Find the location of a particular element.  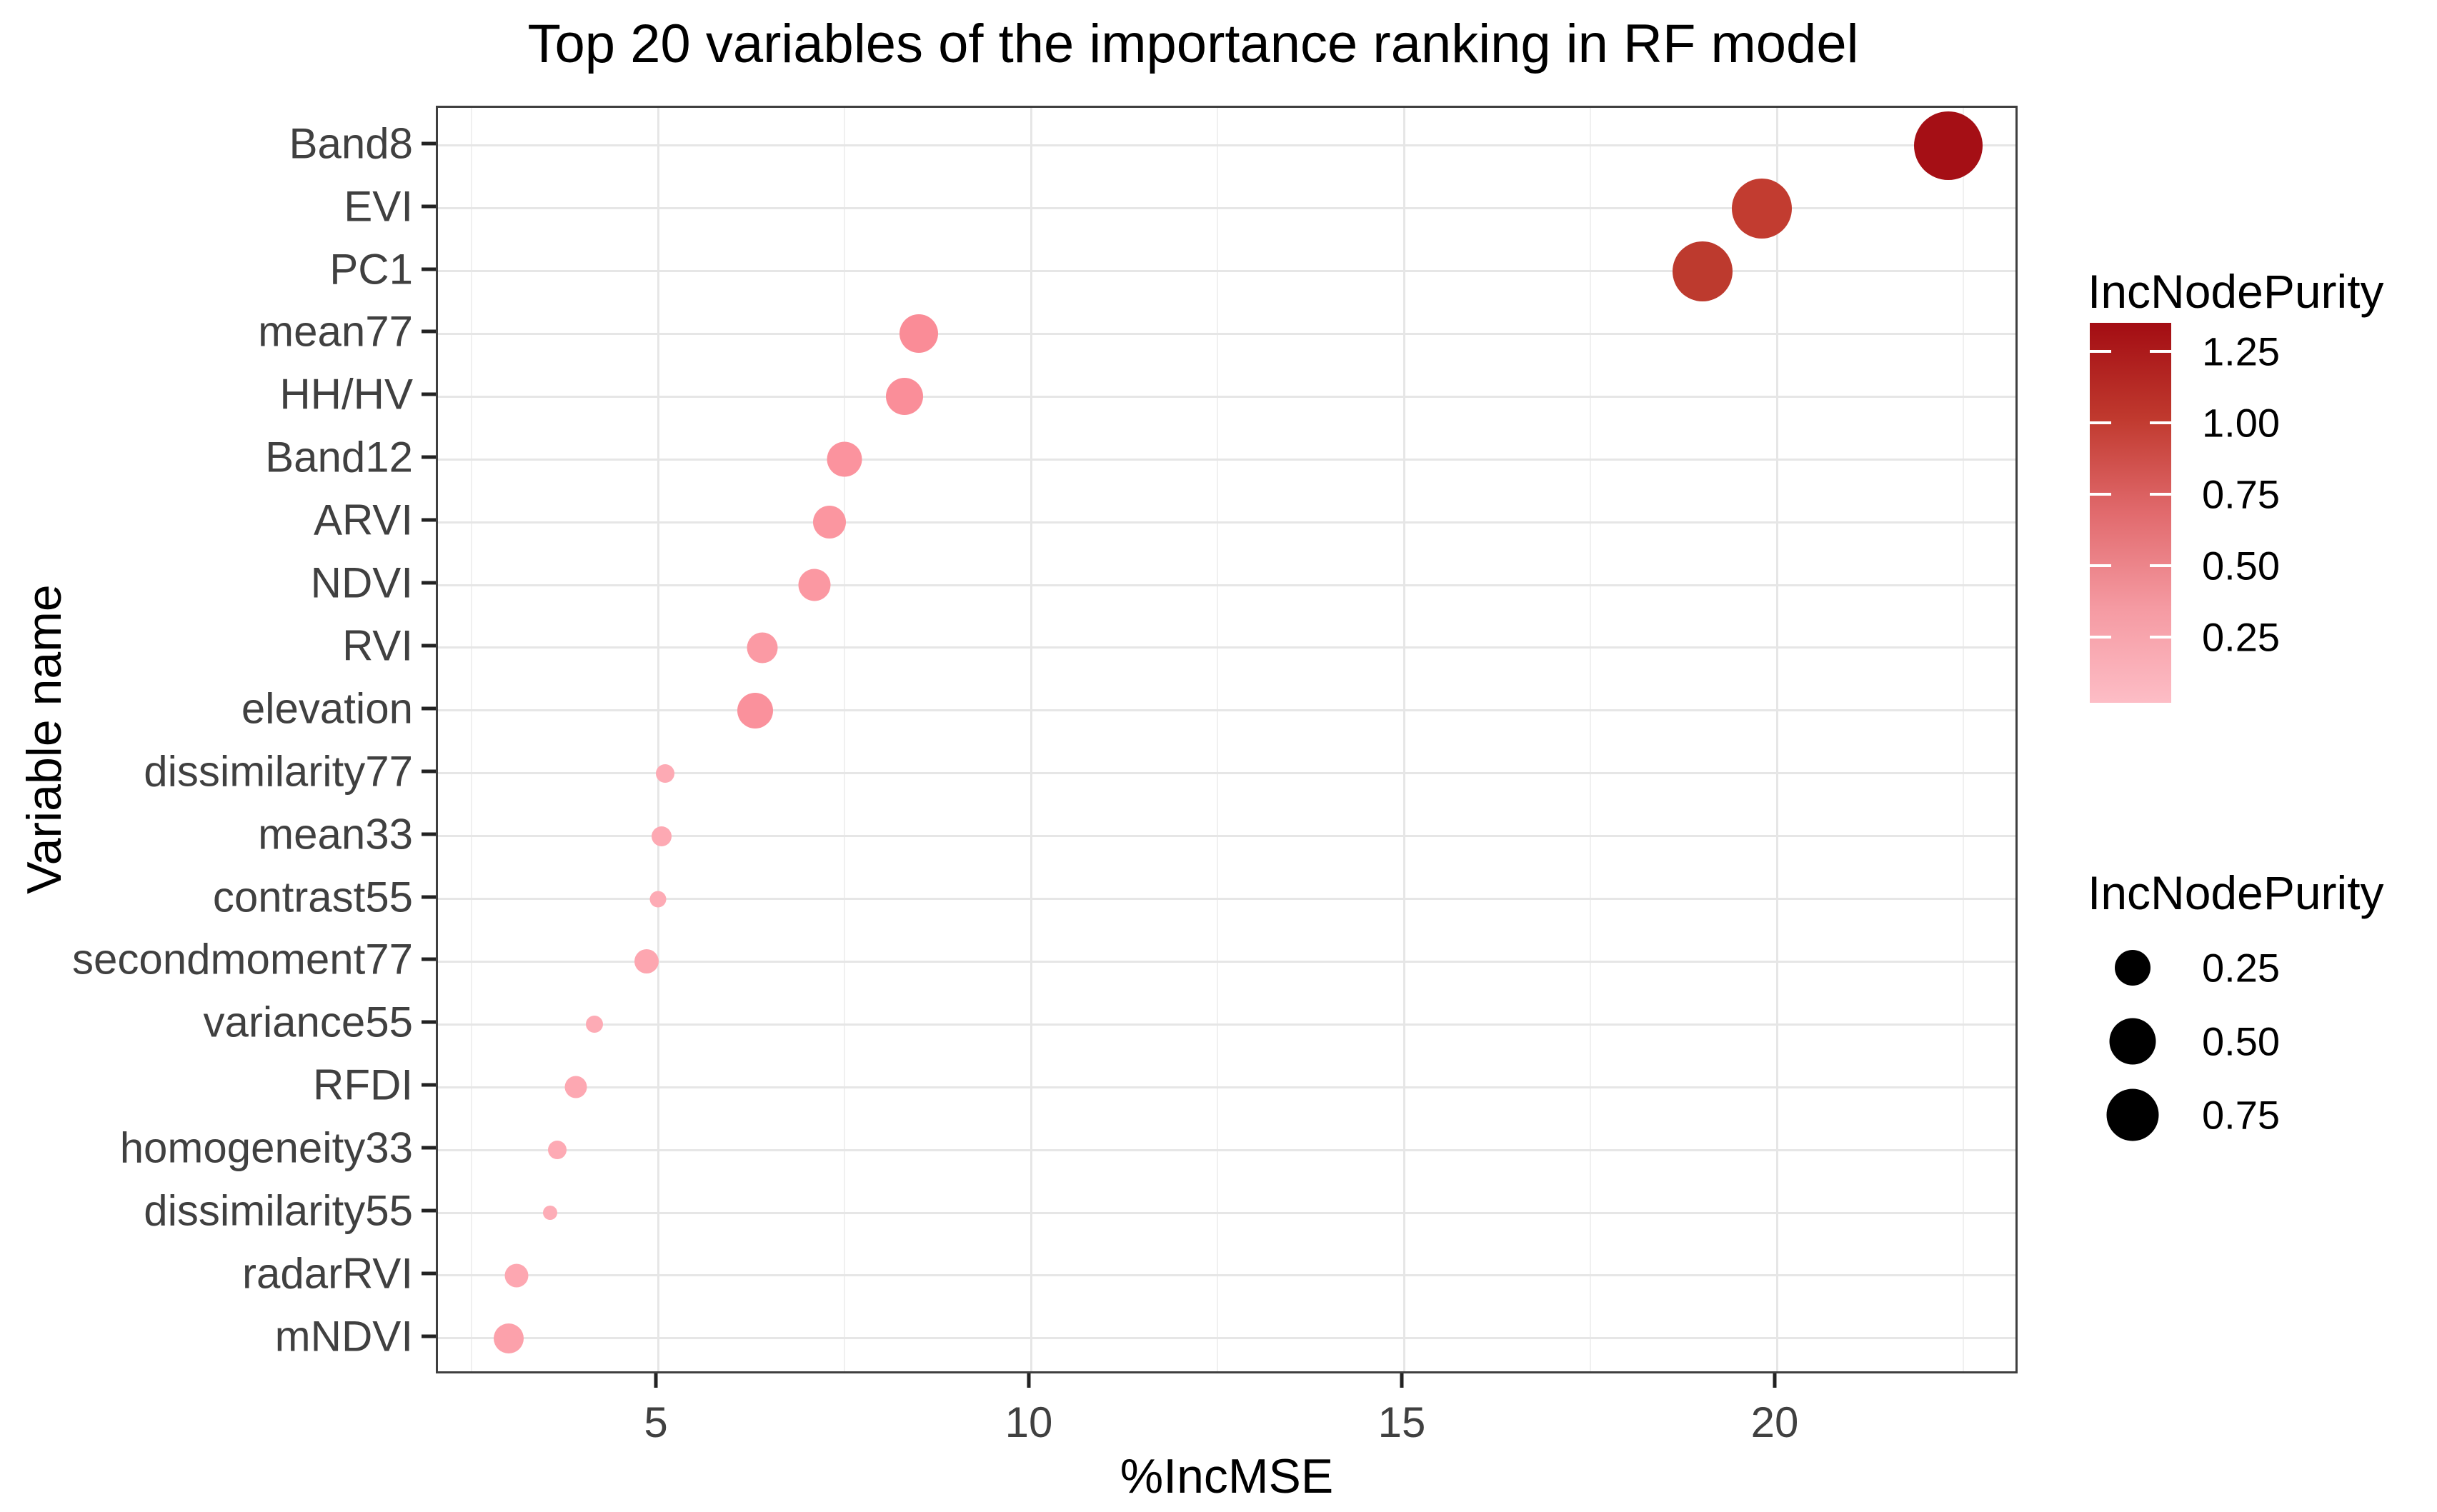

y-tick-label: contrast55 is located at coordinates (312, 897).